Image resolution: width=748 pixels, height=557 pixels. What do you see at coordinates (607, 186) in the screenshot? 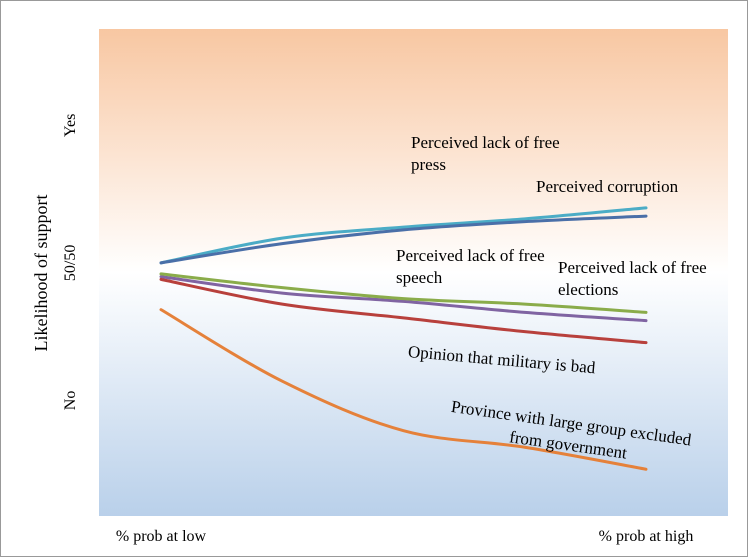
I see `series-label: Perceived corruption` at bounding box center [607, 186].